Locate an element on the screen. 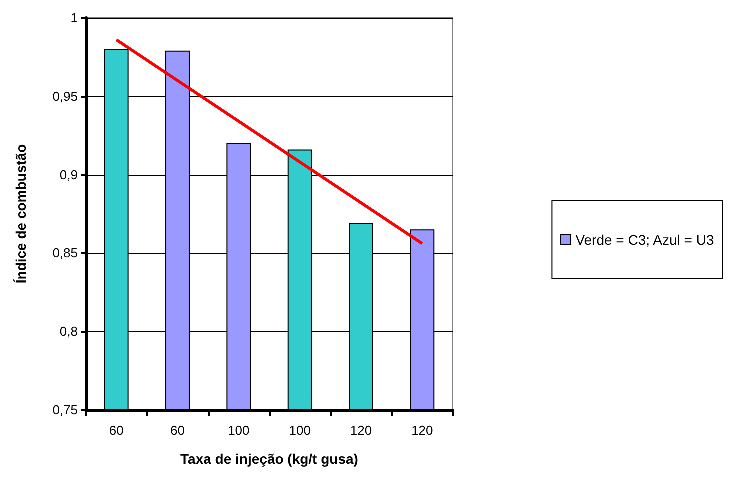 The width and height of the screenshot is (733, 480). legend-label: Verde = C3; Azul = U3 is located at coordinates (645, 240).